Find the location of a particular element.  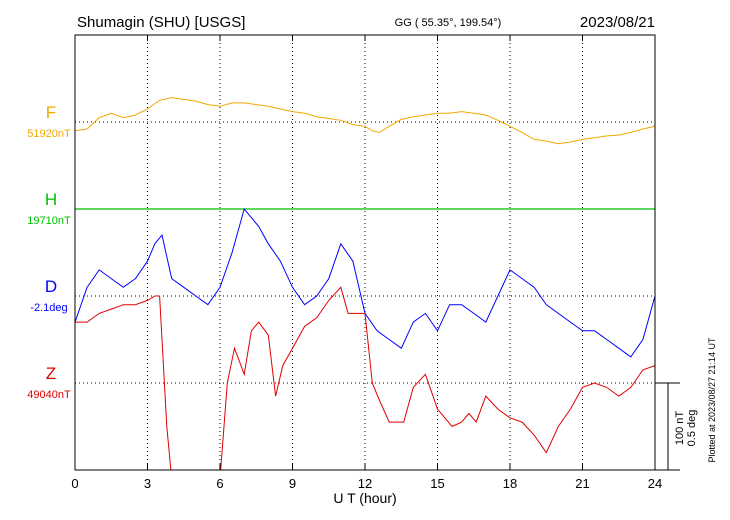

plotted-note: Plotted at 2023/08/27 21:14 UT is located at coordinates (712, 400).